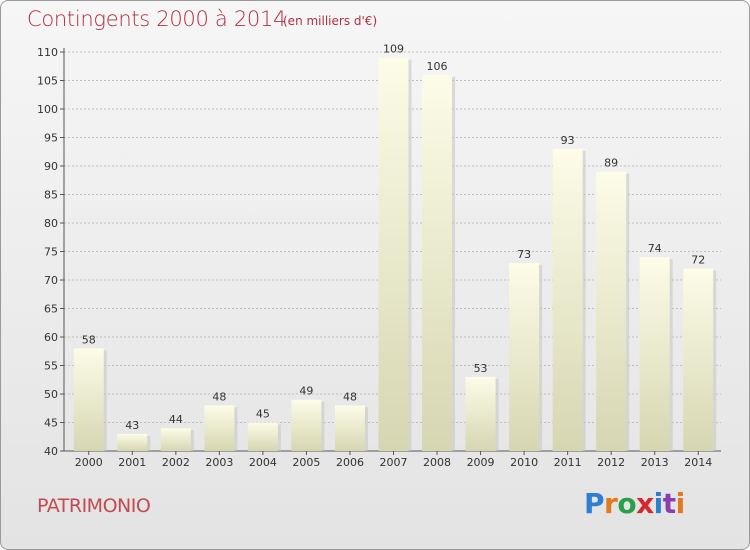  Describe the element at coordinates (51, 280) in the screenshot. I see `y-tick-label: 70` at that location.